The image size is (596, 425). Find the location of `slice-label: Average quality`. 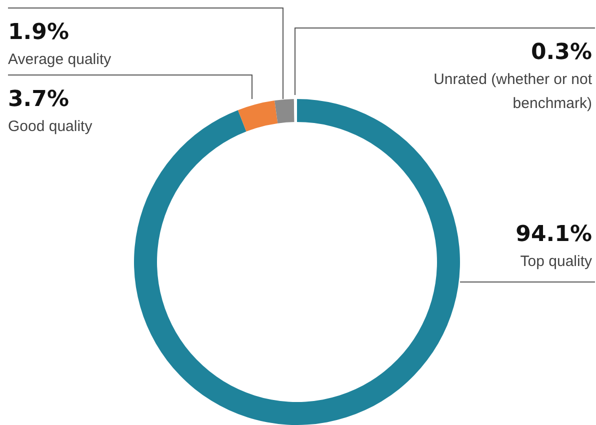

slice-label: Average quality is located at coordinates (60, 60).